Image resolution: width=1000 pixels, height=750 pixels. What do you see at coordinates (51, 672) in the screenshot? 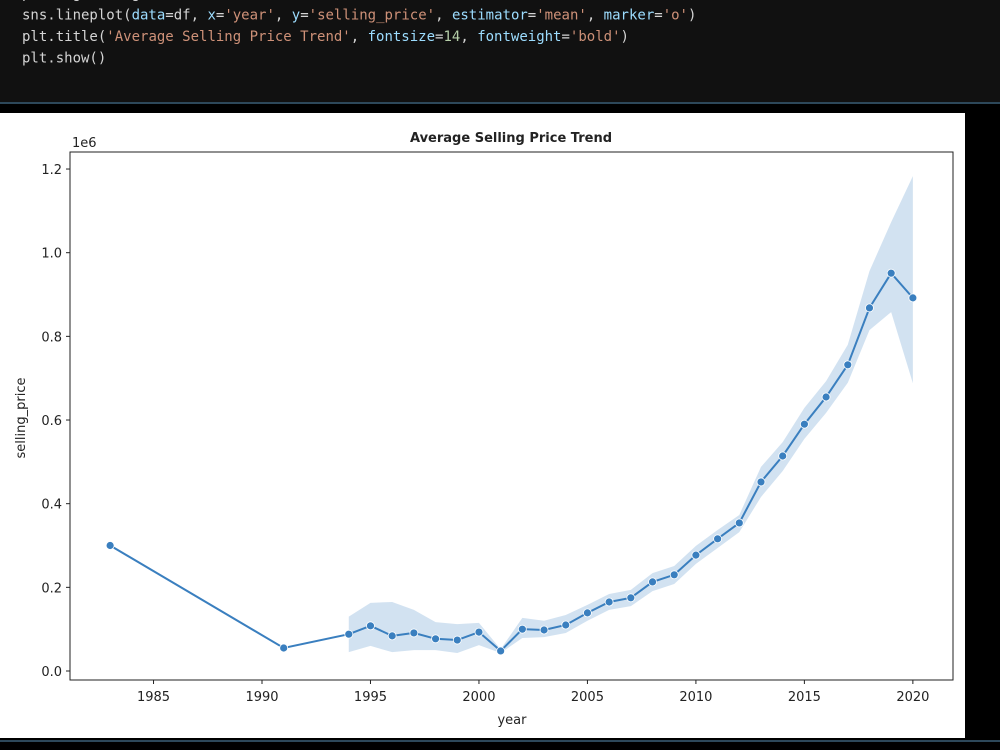
I see `y-tick-label: 0.0` at bounding box center [51, 672].